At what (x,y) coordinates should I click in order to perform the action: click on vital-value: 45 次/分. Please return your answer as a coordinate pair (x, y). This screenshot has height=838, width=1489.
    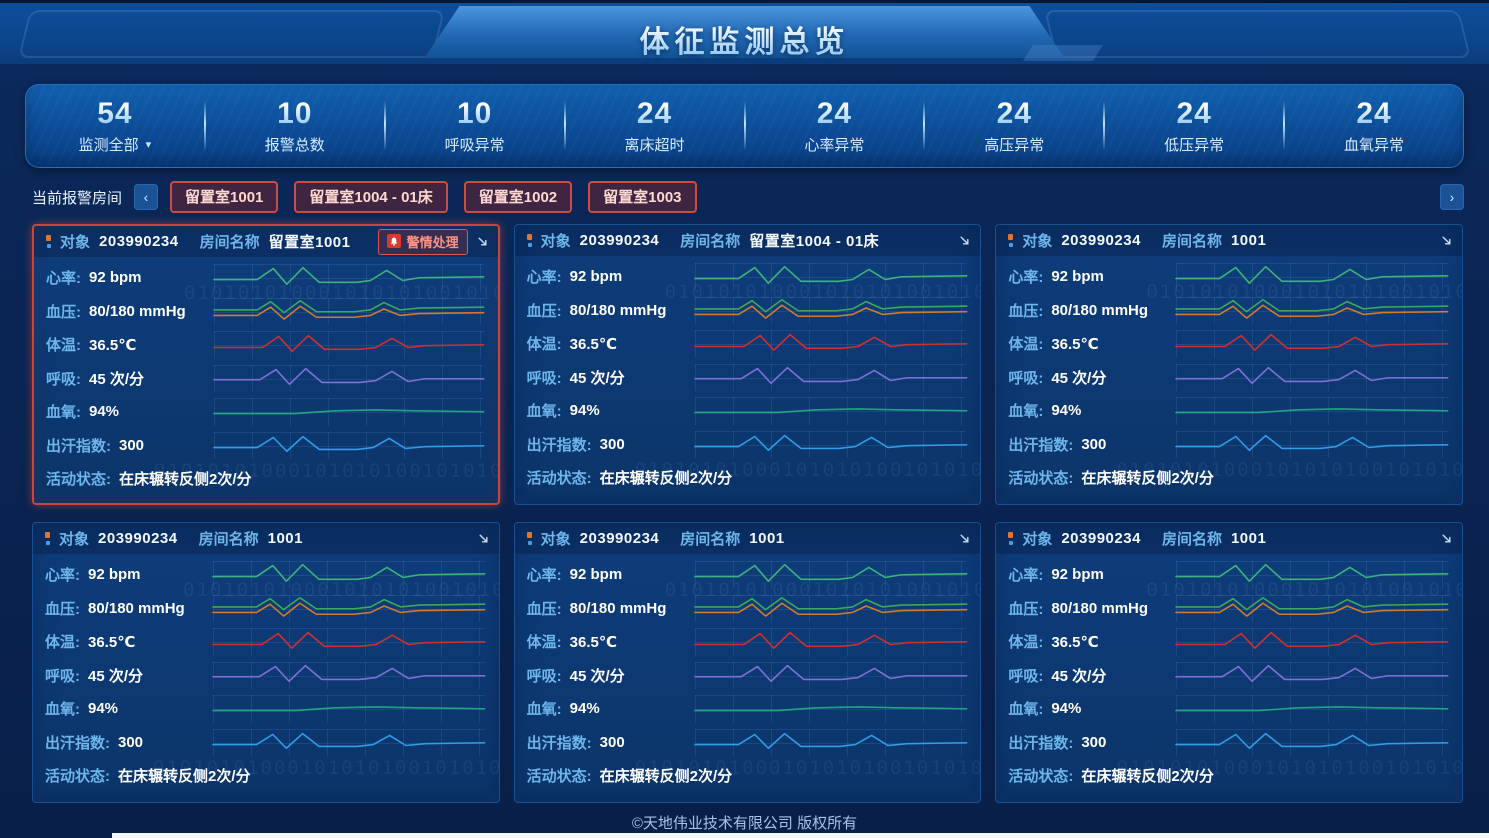
    Looking at the image, I should click on (1079, 378).